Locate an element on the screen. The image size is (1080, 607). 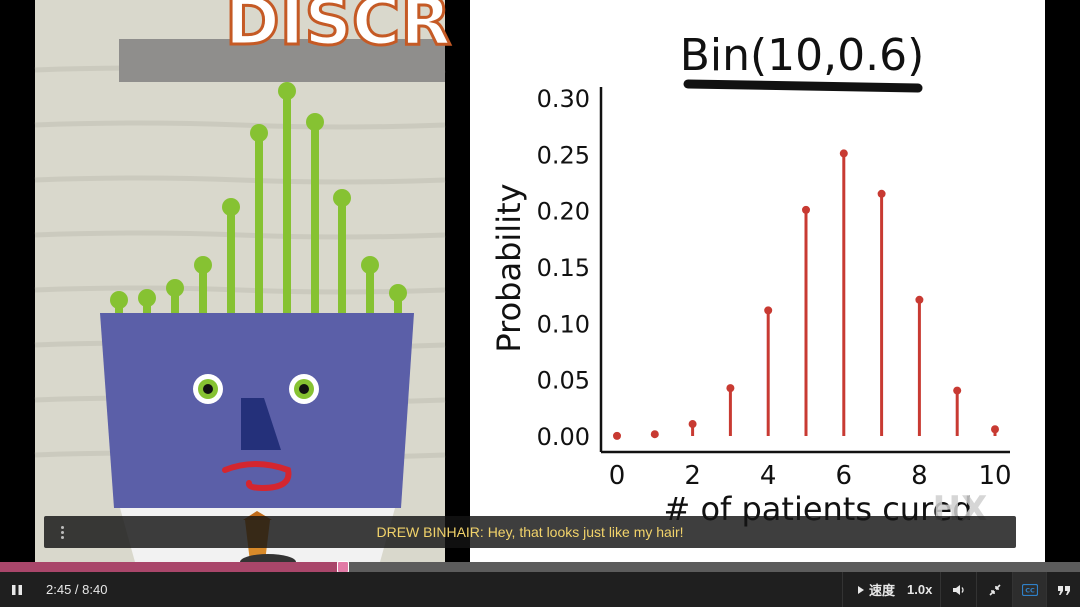
exit-fullscreen-button is located at coordinates (994, 589).